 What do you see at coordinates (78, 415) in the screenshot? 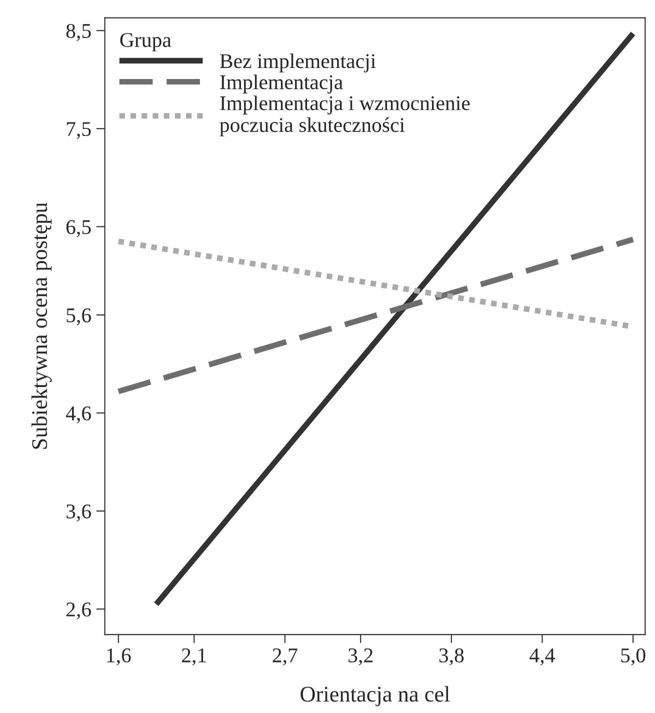
I see `y-tick-label: 4,6` at bounding box center [78, 415].